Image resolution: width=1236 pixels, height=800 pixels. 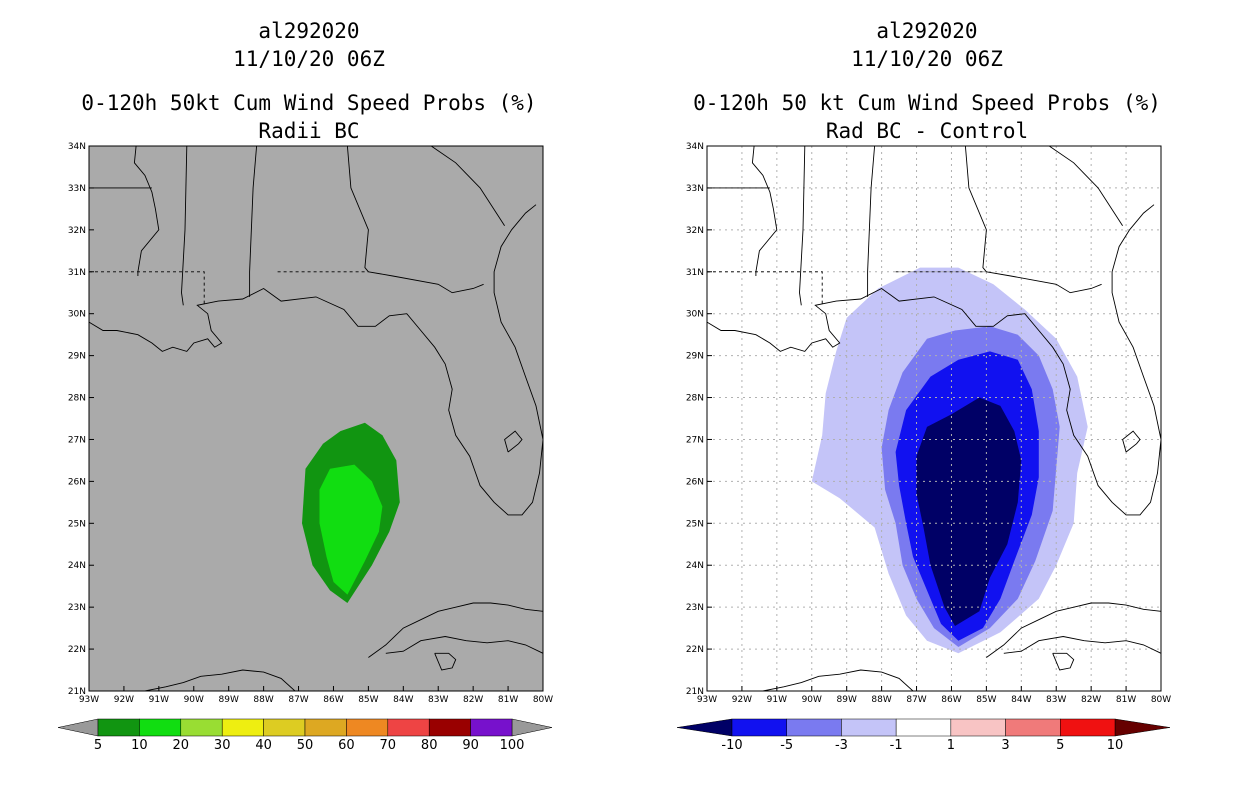 What do you see at coordinates (731, 745) in the screenshot?
I see `colorbar-label: -10` at bounding box center [731, 745].